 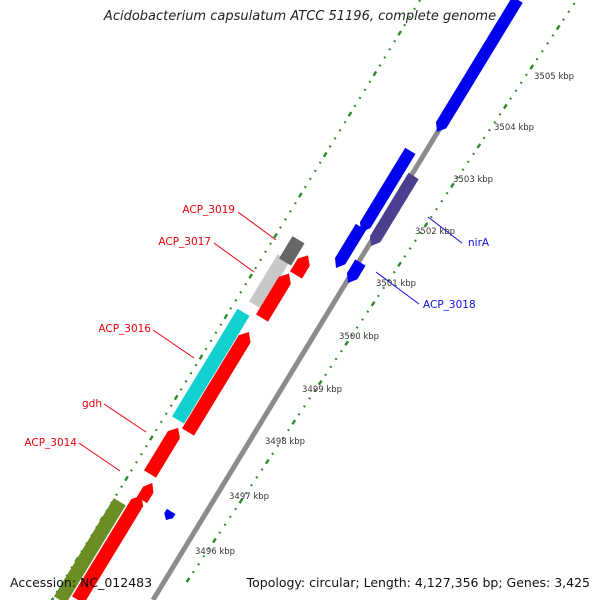 What do you see at coordinates (473, 180) in the screenshot?
I see `kbp-tick-label: 3503 kbp` at bounding box center [473, 180].